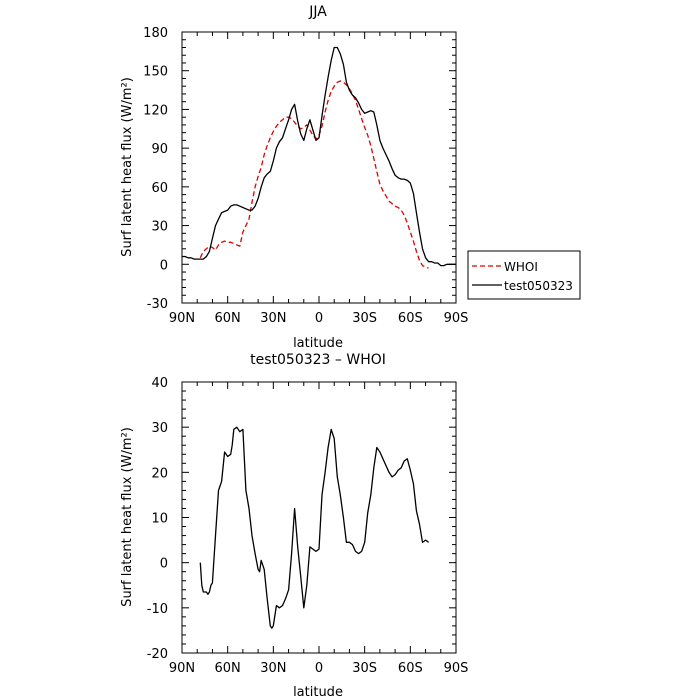 The height and width of the screenshot is (700, 700). Describe the element at coordinates (157, 609) in the screenshot. I see `y-tick-label: -10` at that location.